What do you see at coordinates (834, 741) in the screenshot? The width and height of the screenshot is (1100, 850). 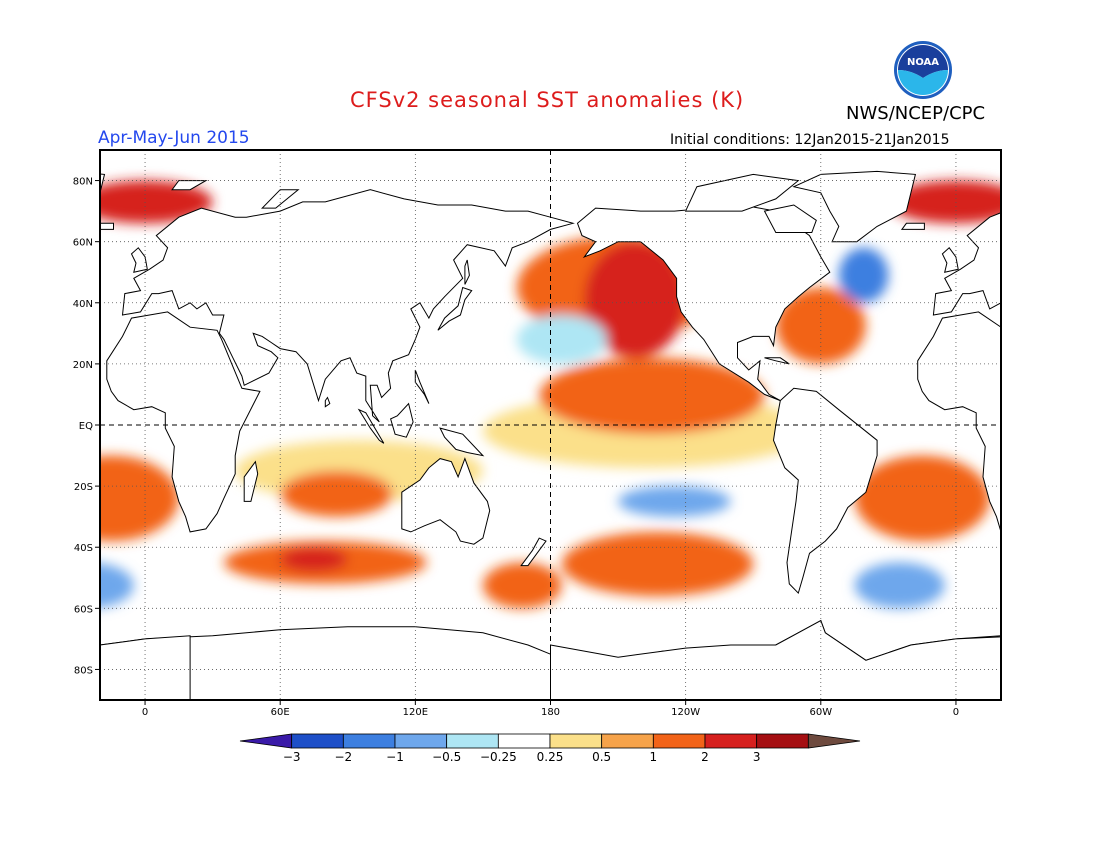 I see `colorbar-arrow-high` at bounding box center [834, 741].